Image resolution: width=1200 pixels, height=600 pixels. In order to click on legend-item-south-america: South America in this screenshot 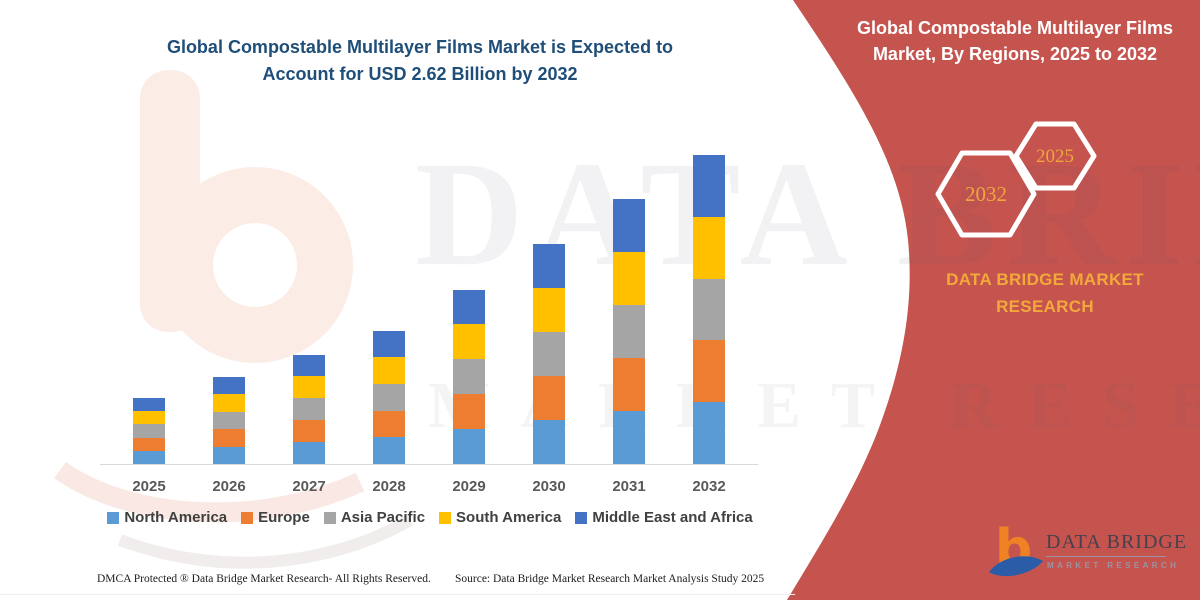, I will do `click(500, 517)`.